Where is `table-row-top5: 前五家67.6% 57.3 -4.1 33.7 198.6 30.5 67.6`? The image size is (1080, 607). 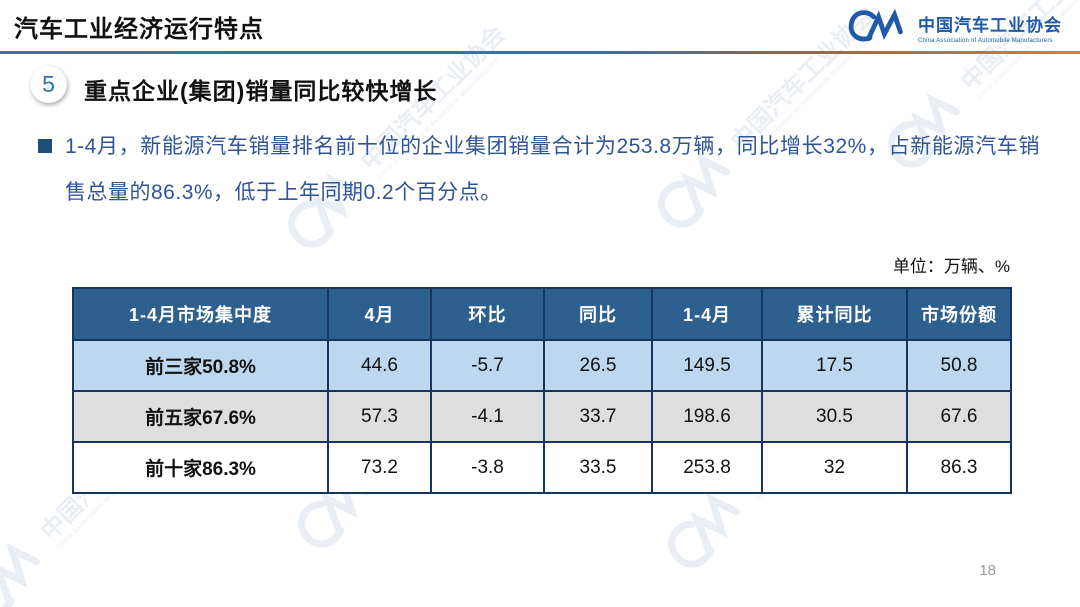 table-row-top5: 前五家67.6% 57.3 -4.1 33.7 198.6 30.5 67.6 is located at coordinates (542, 416).